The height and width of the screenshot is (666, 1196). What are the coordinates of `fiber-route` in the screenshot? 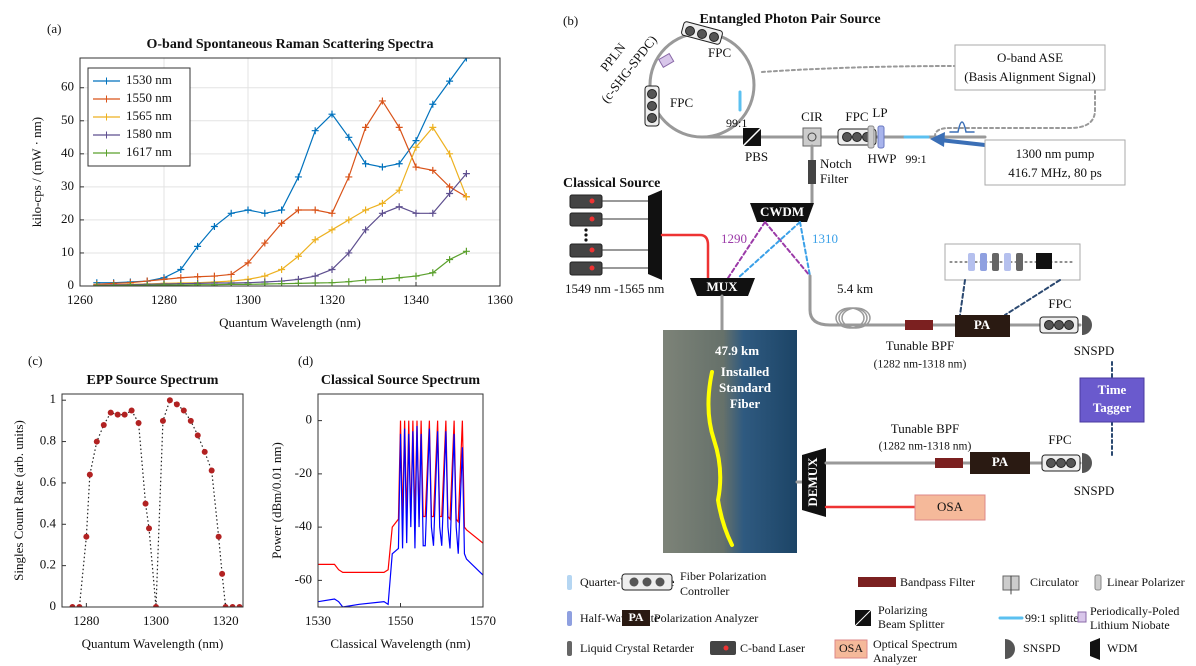 It's located at (720, 458).